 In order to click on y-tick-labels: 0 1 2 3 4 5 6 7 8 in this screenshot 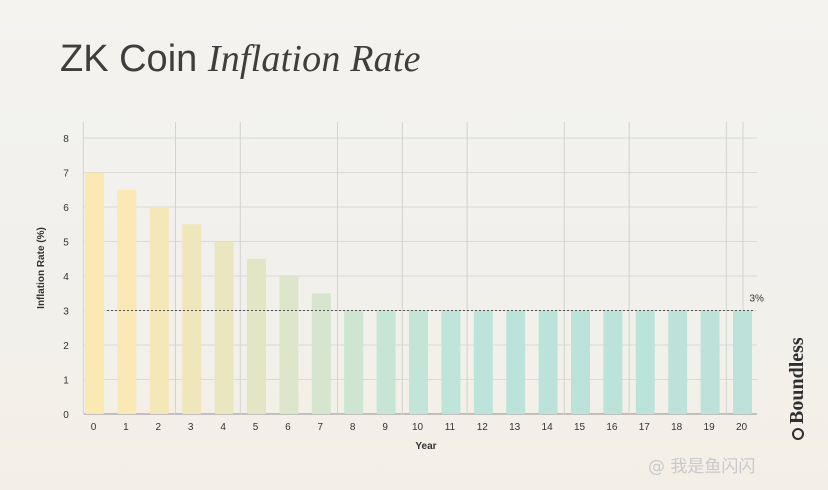, I will do `click(66, 277)`.